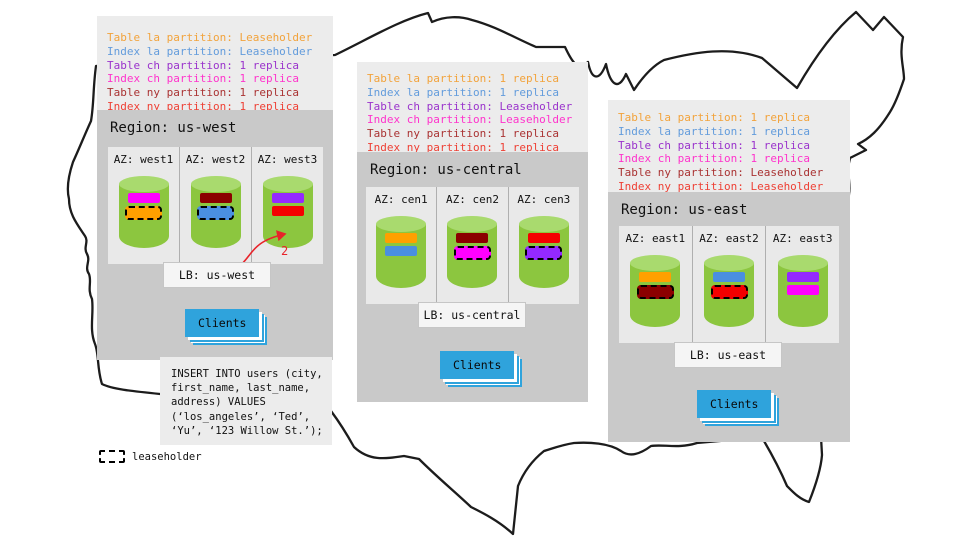  I want to click on az-column: AZ: cen3, so click(544, 245).